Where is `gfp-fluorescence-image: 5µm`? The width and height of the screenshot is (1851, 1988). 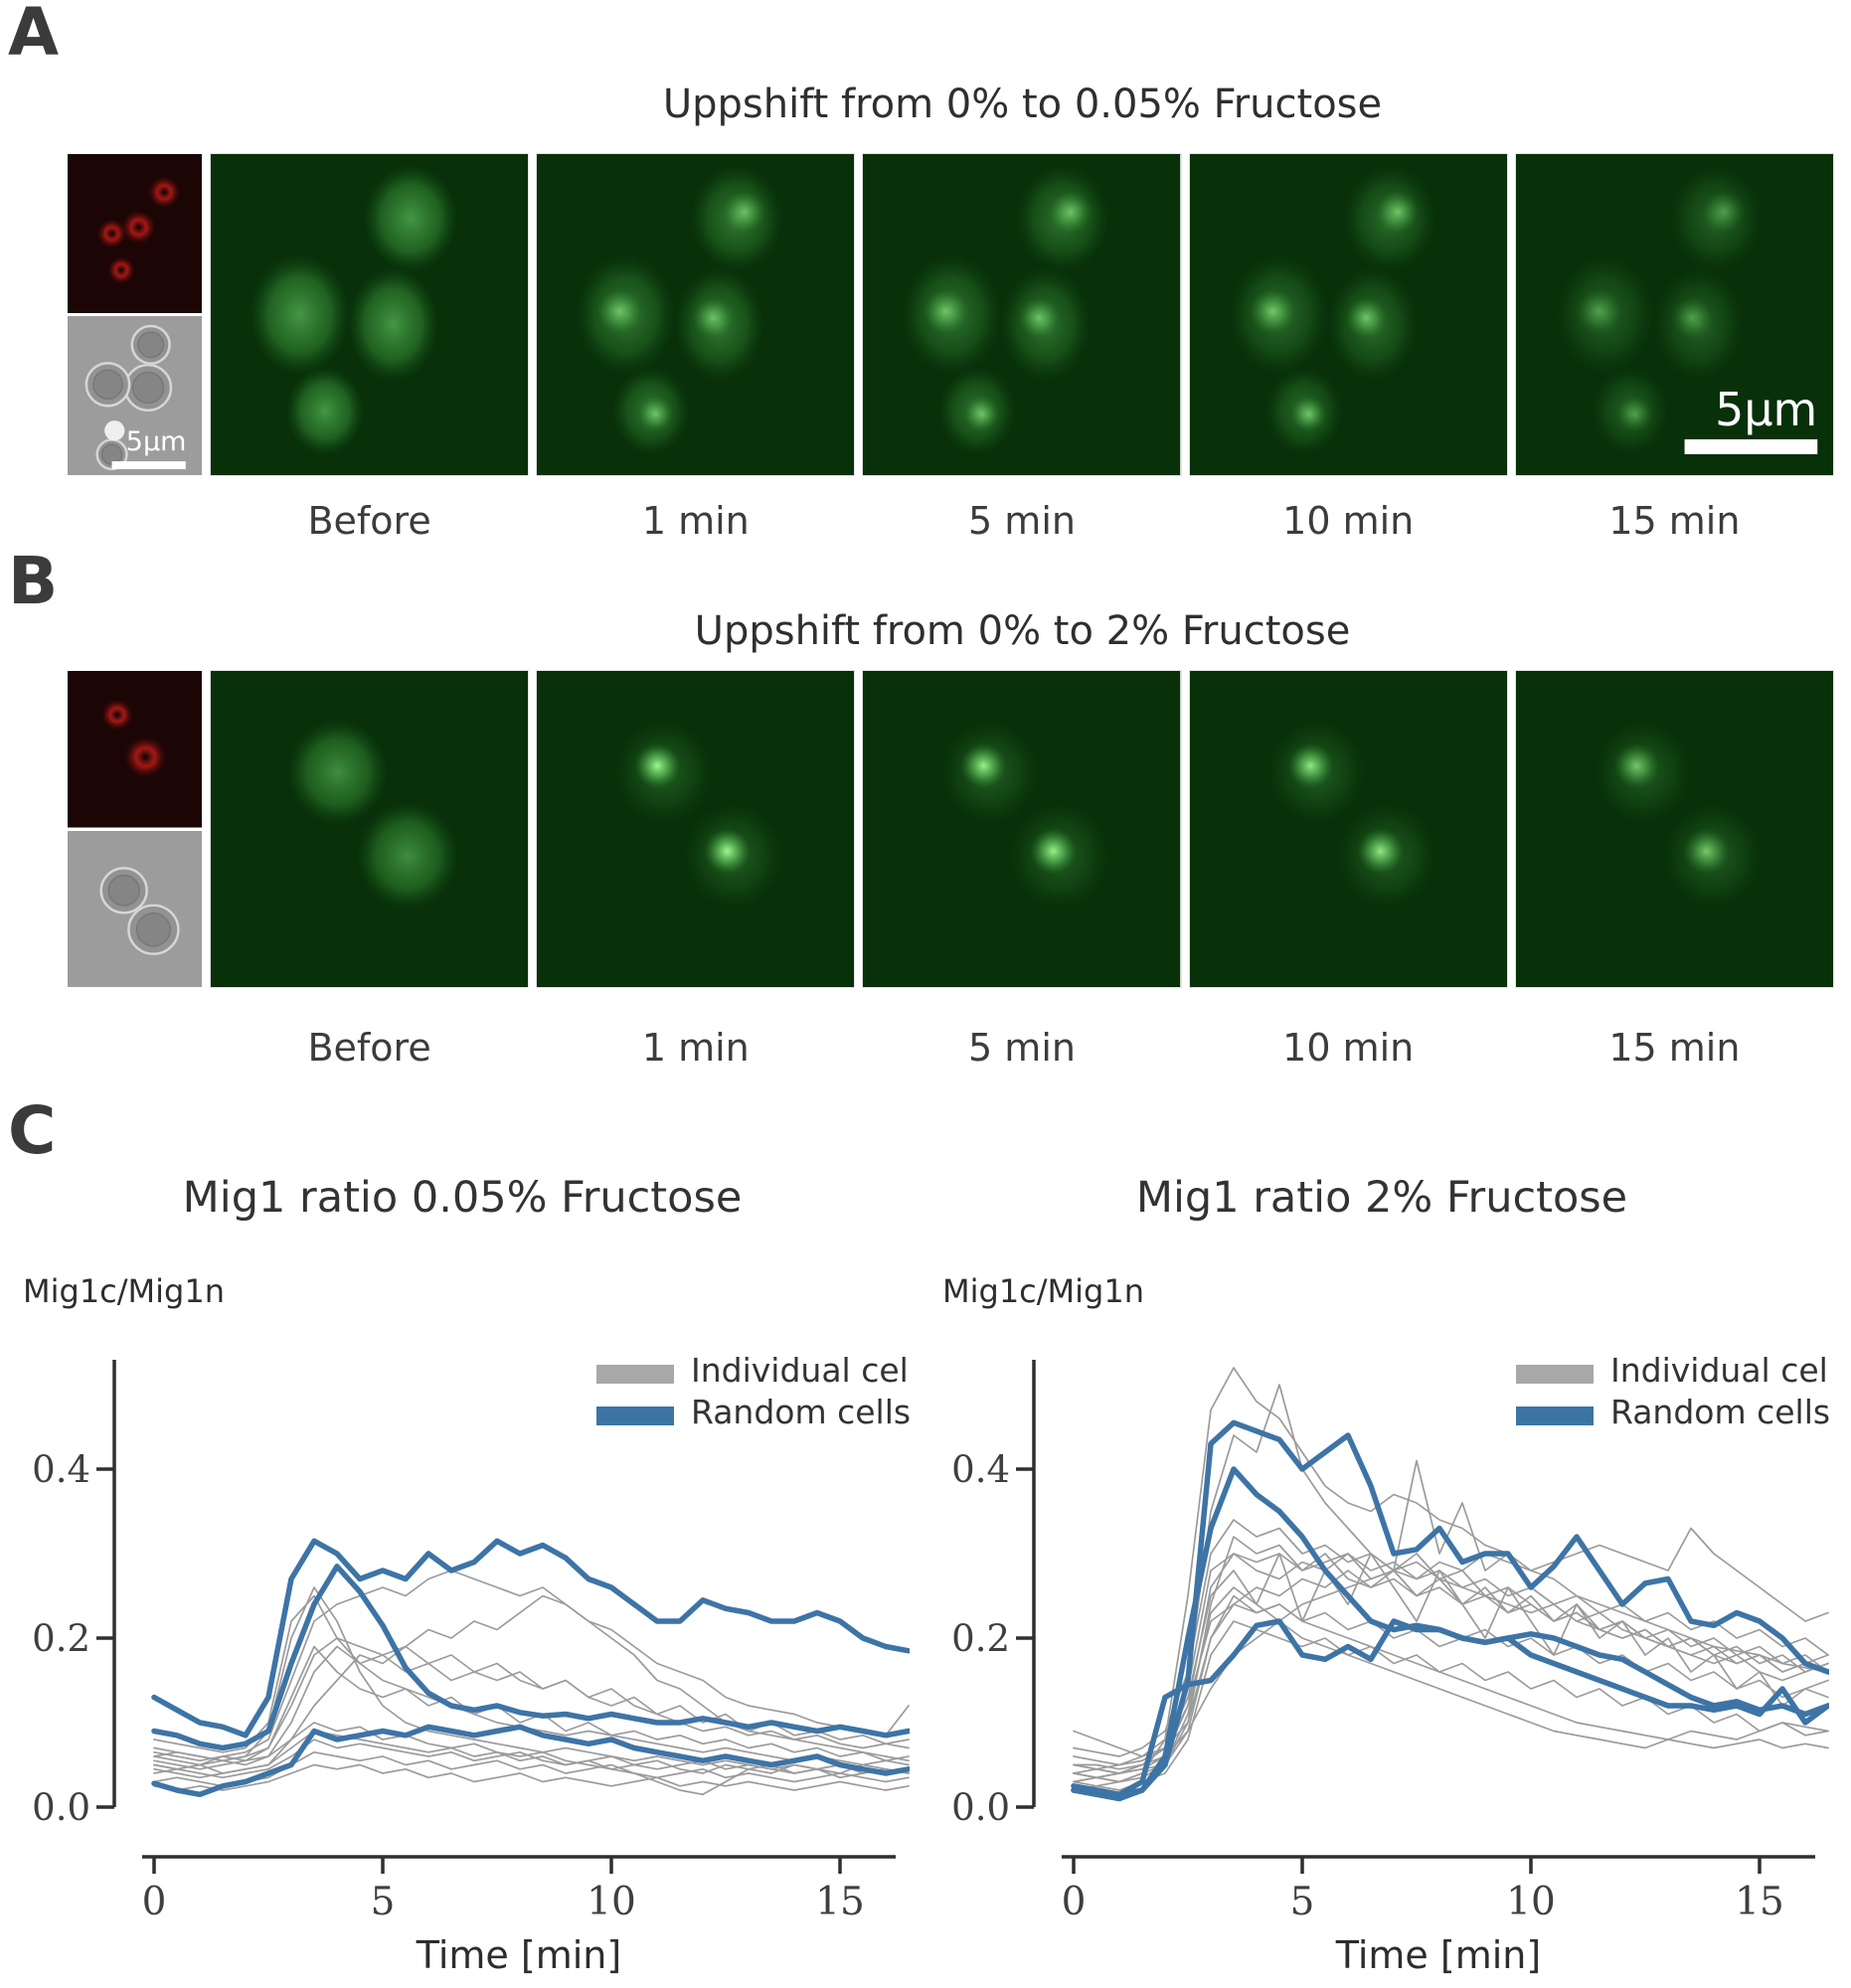 gfp-fluorescence-image: 5µm is located at coordinates (1674, 314).